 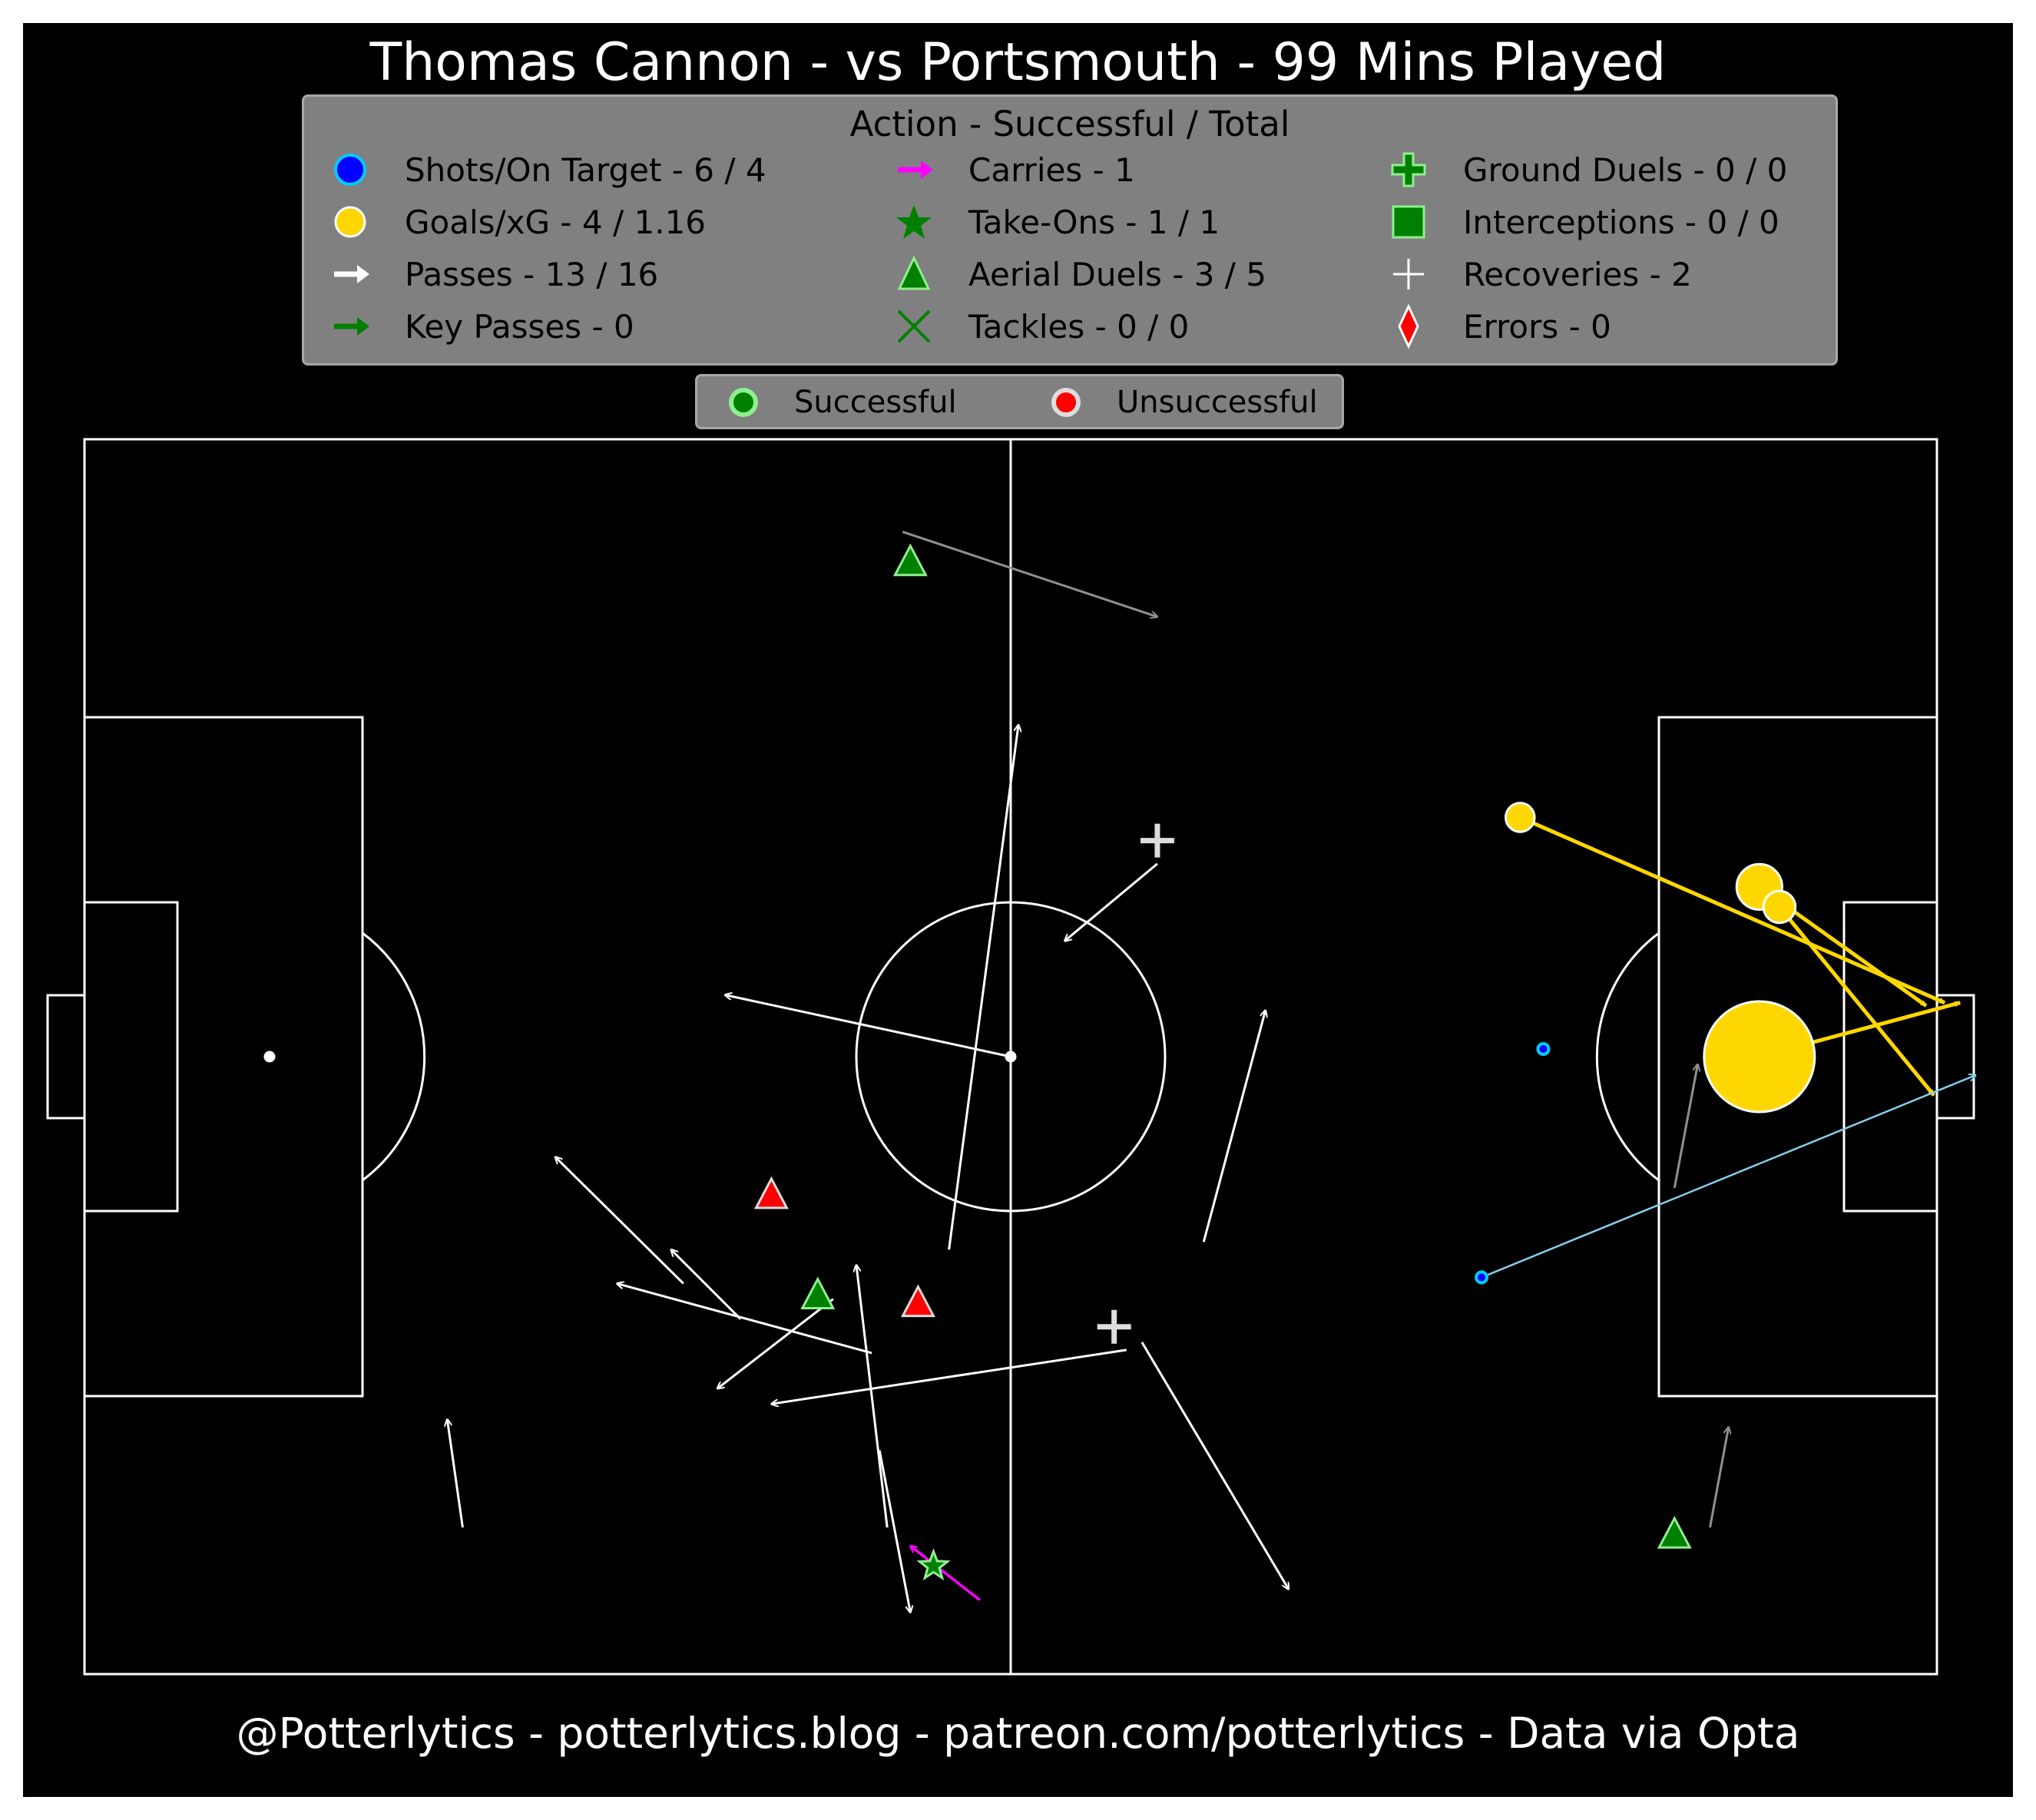 I want to click on legend-label-key-passes: Key Passes - 0, so click(x=519, y=326).